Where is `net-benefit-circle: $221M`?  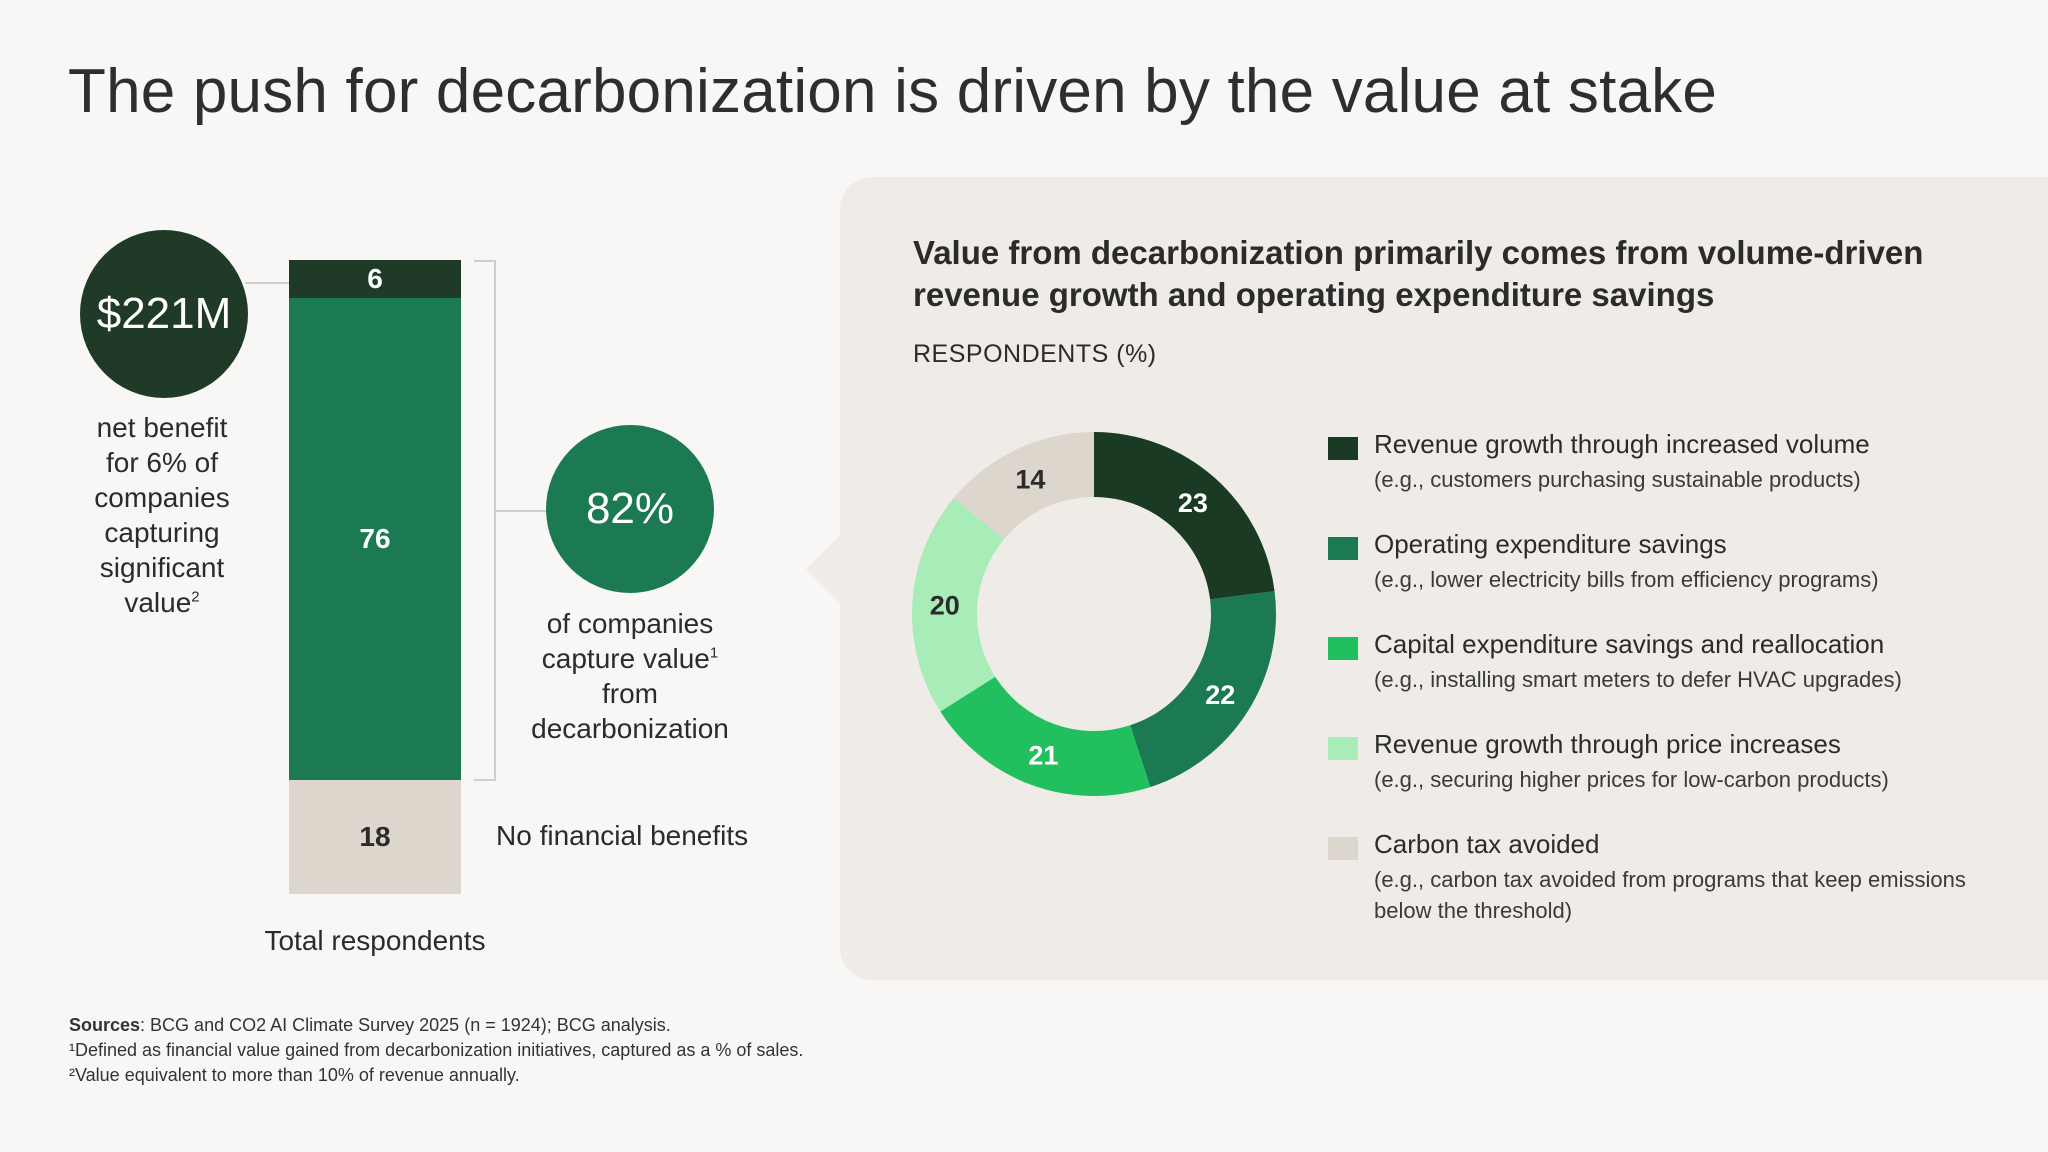
net-benefit-circle: $221M is located at coordinates (164, 314).